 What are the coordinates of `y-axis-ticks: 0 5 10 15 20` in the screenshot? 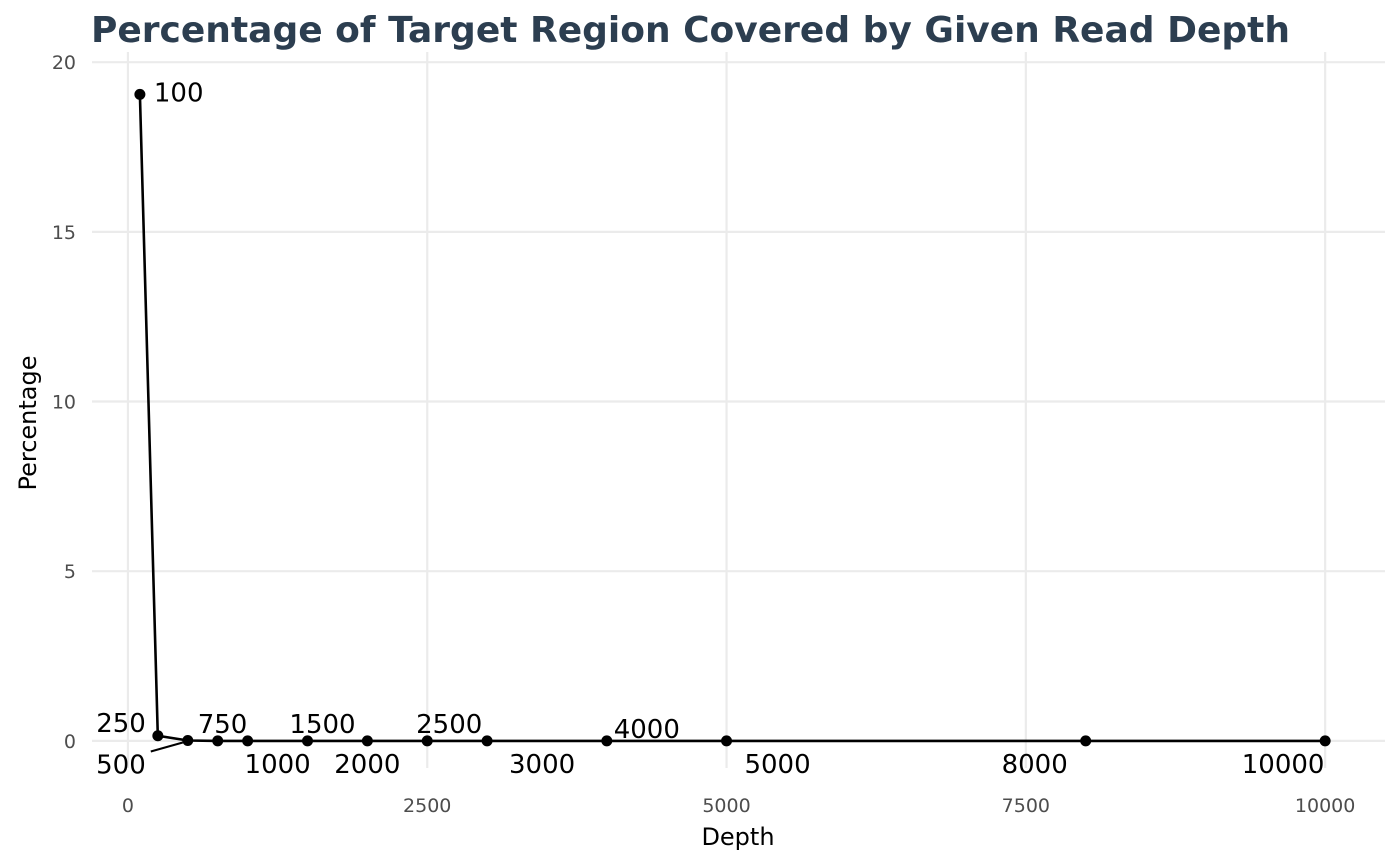 It's located at (64, 402).